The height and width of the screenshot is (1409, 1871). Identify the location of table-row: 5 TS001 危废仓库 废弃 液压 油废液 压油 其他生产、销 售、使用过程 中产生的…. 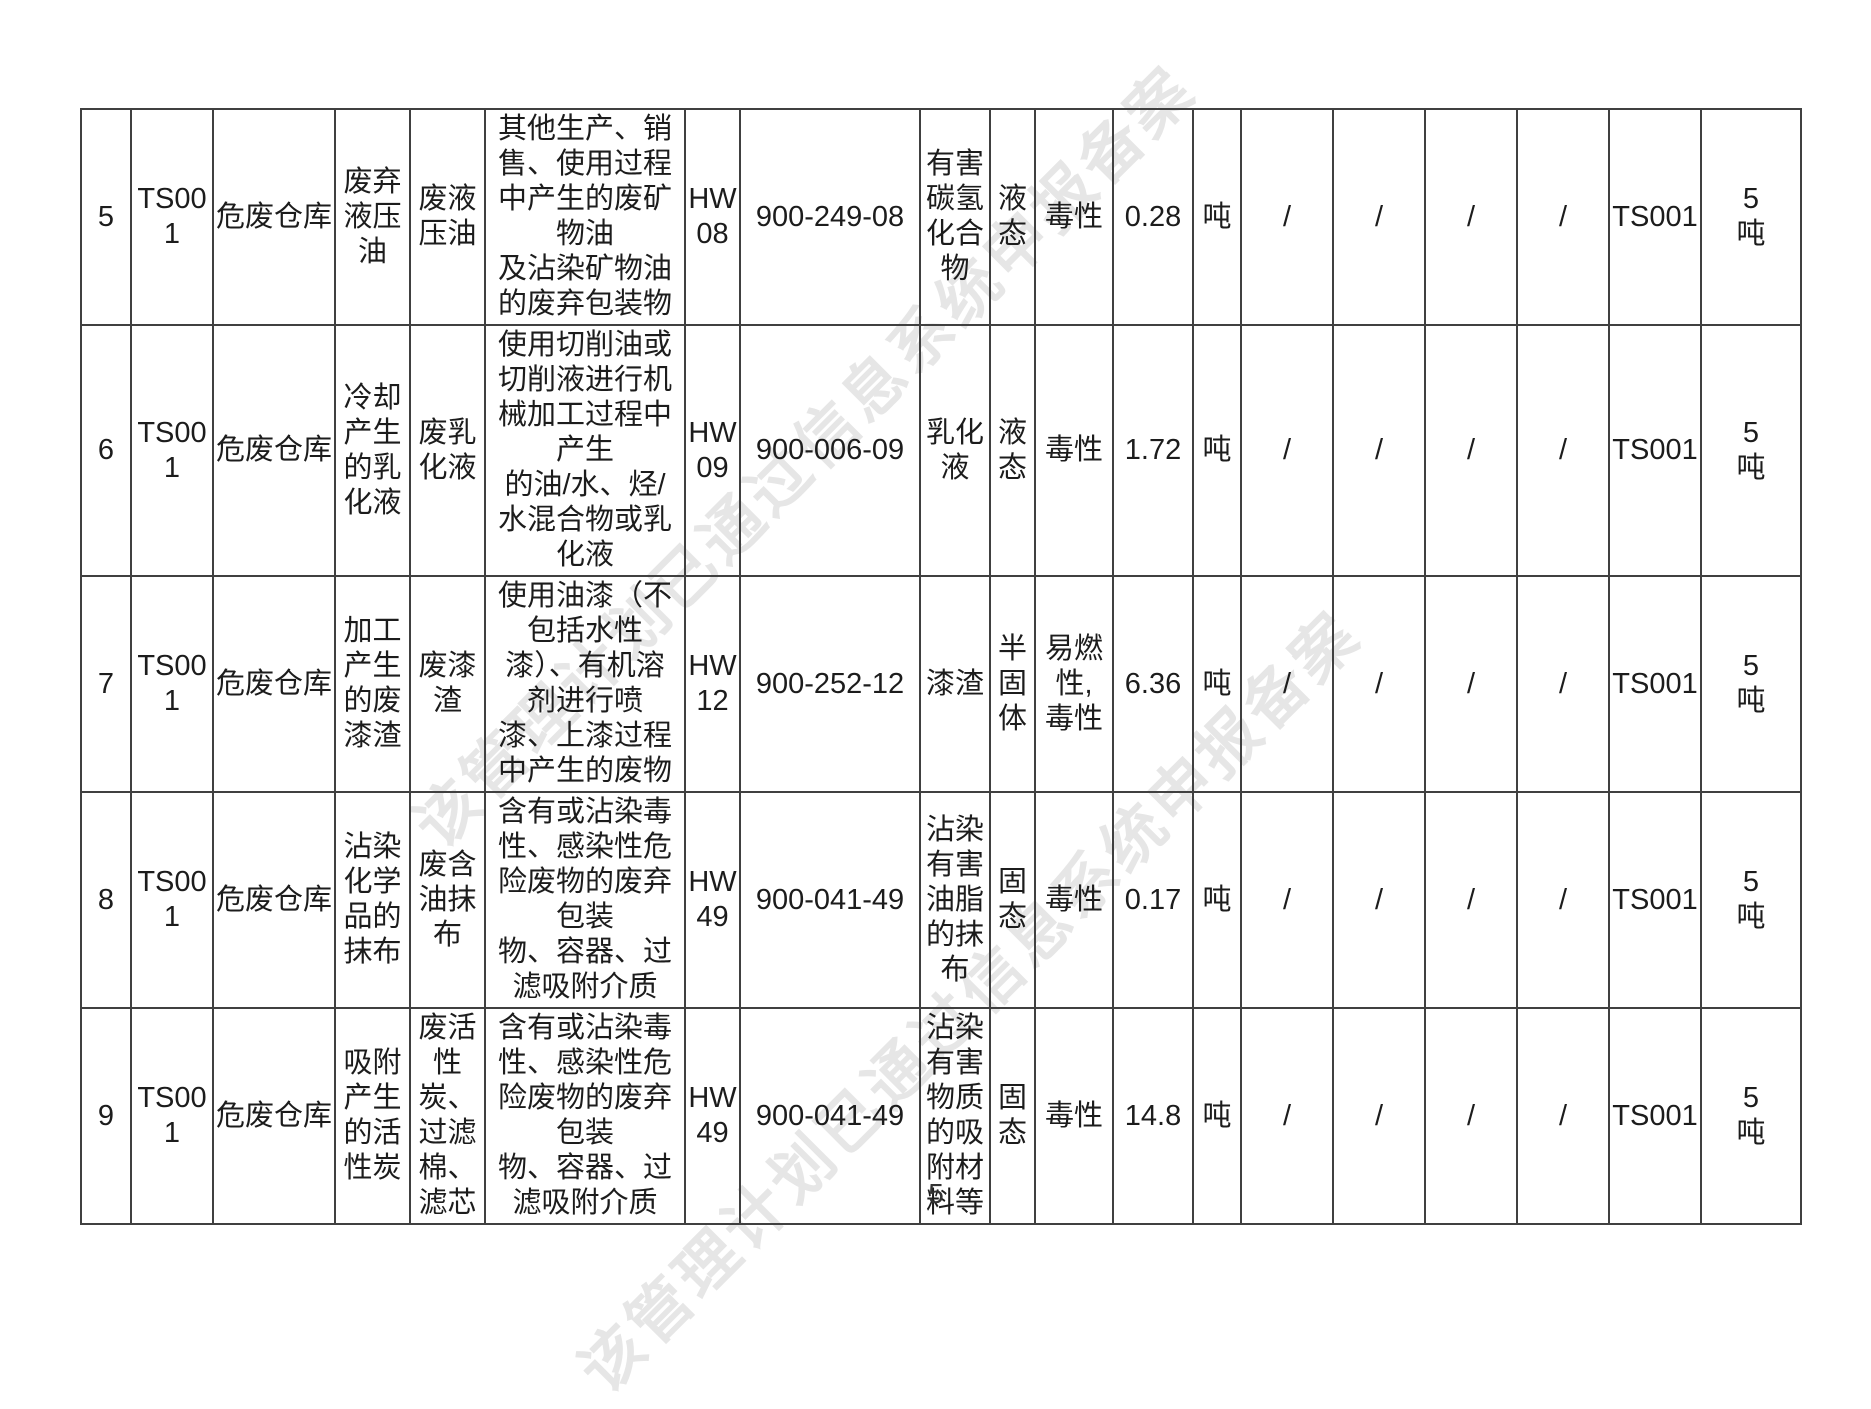
(941, 217).